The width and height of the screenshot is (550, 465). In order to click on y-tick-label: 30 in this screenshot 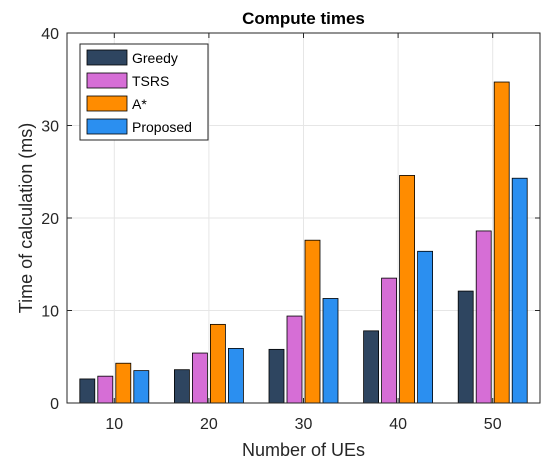, I will do `click(50, 127)`.